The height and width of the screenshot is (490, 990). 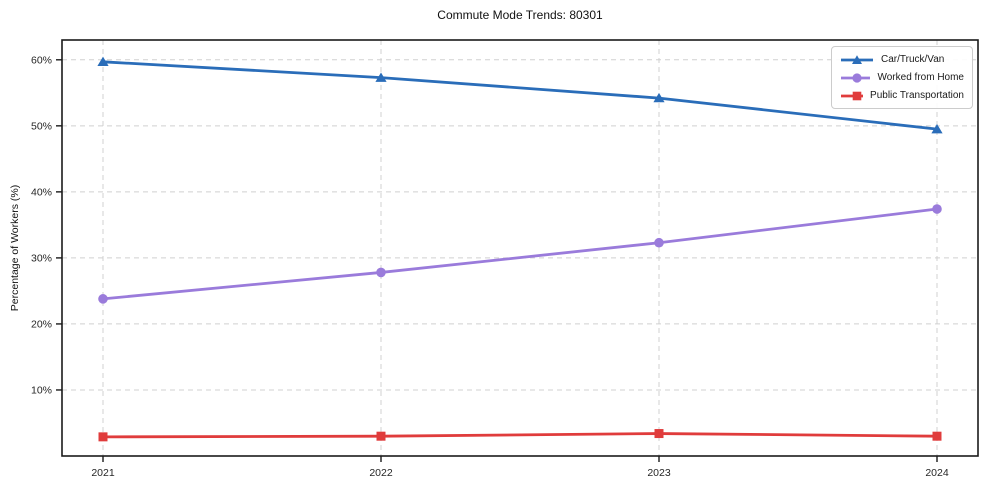 I want to click on x-tick-label: 2023, so click(x=659, y=473).